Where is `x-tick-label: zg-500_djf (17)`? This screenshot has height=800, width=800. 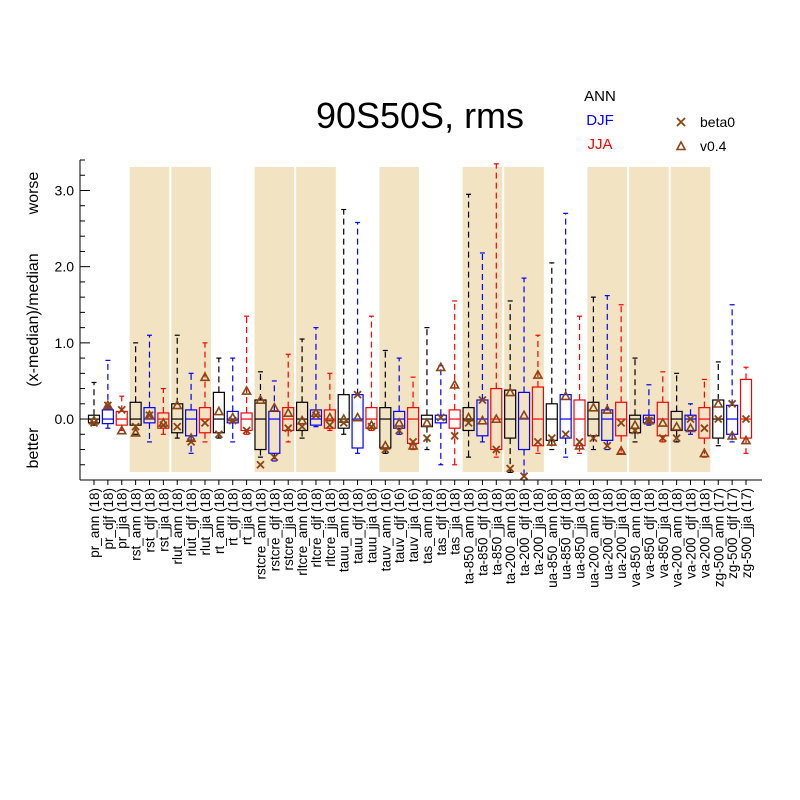 x-tick-label: zg-500_djf (17) is located at coordinates (732, 533).